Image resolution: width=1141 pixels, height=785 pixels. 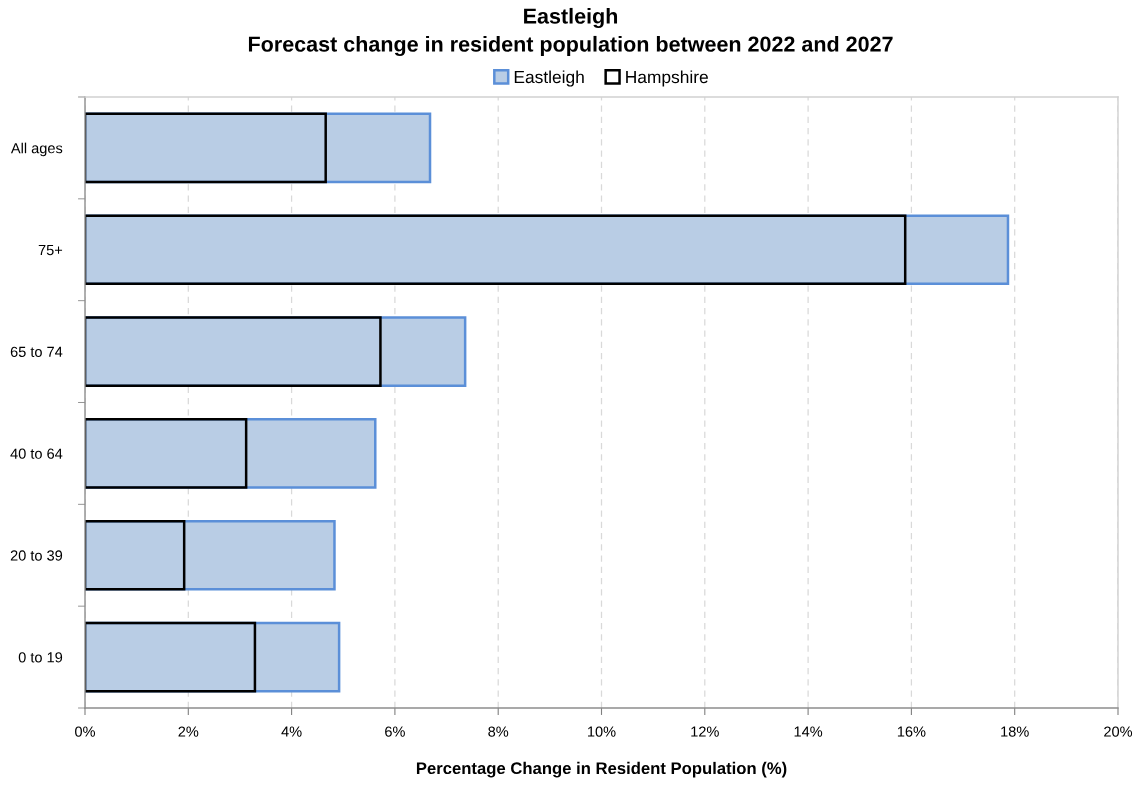 I want to click on x-tick-label: 16%, so click(x=911, y=731).